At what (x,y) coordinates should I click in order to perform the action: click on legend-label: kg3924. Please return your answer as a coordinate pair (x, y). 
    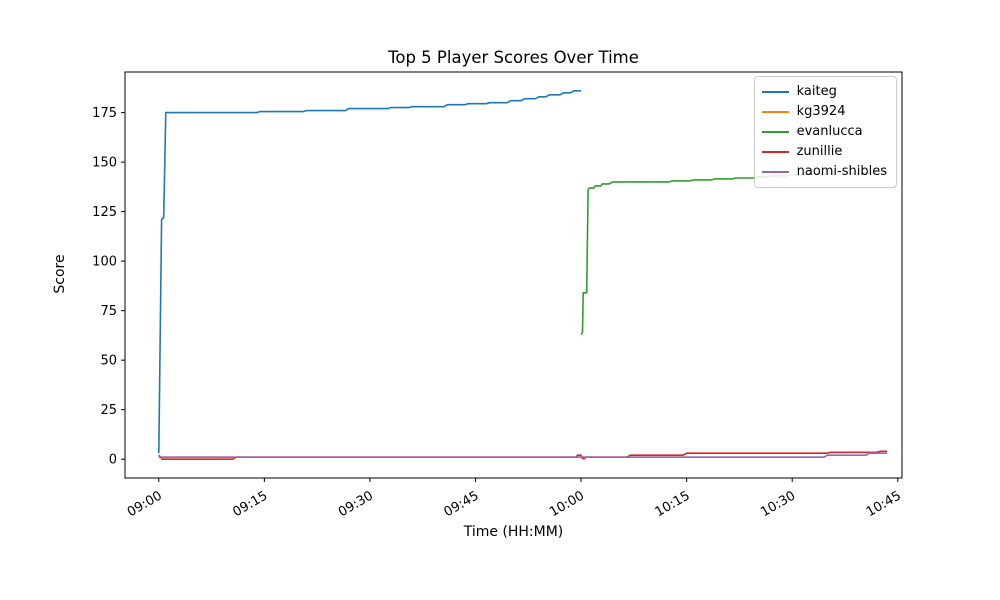
    Looking at the image, I should click on (821, 111).